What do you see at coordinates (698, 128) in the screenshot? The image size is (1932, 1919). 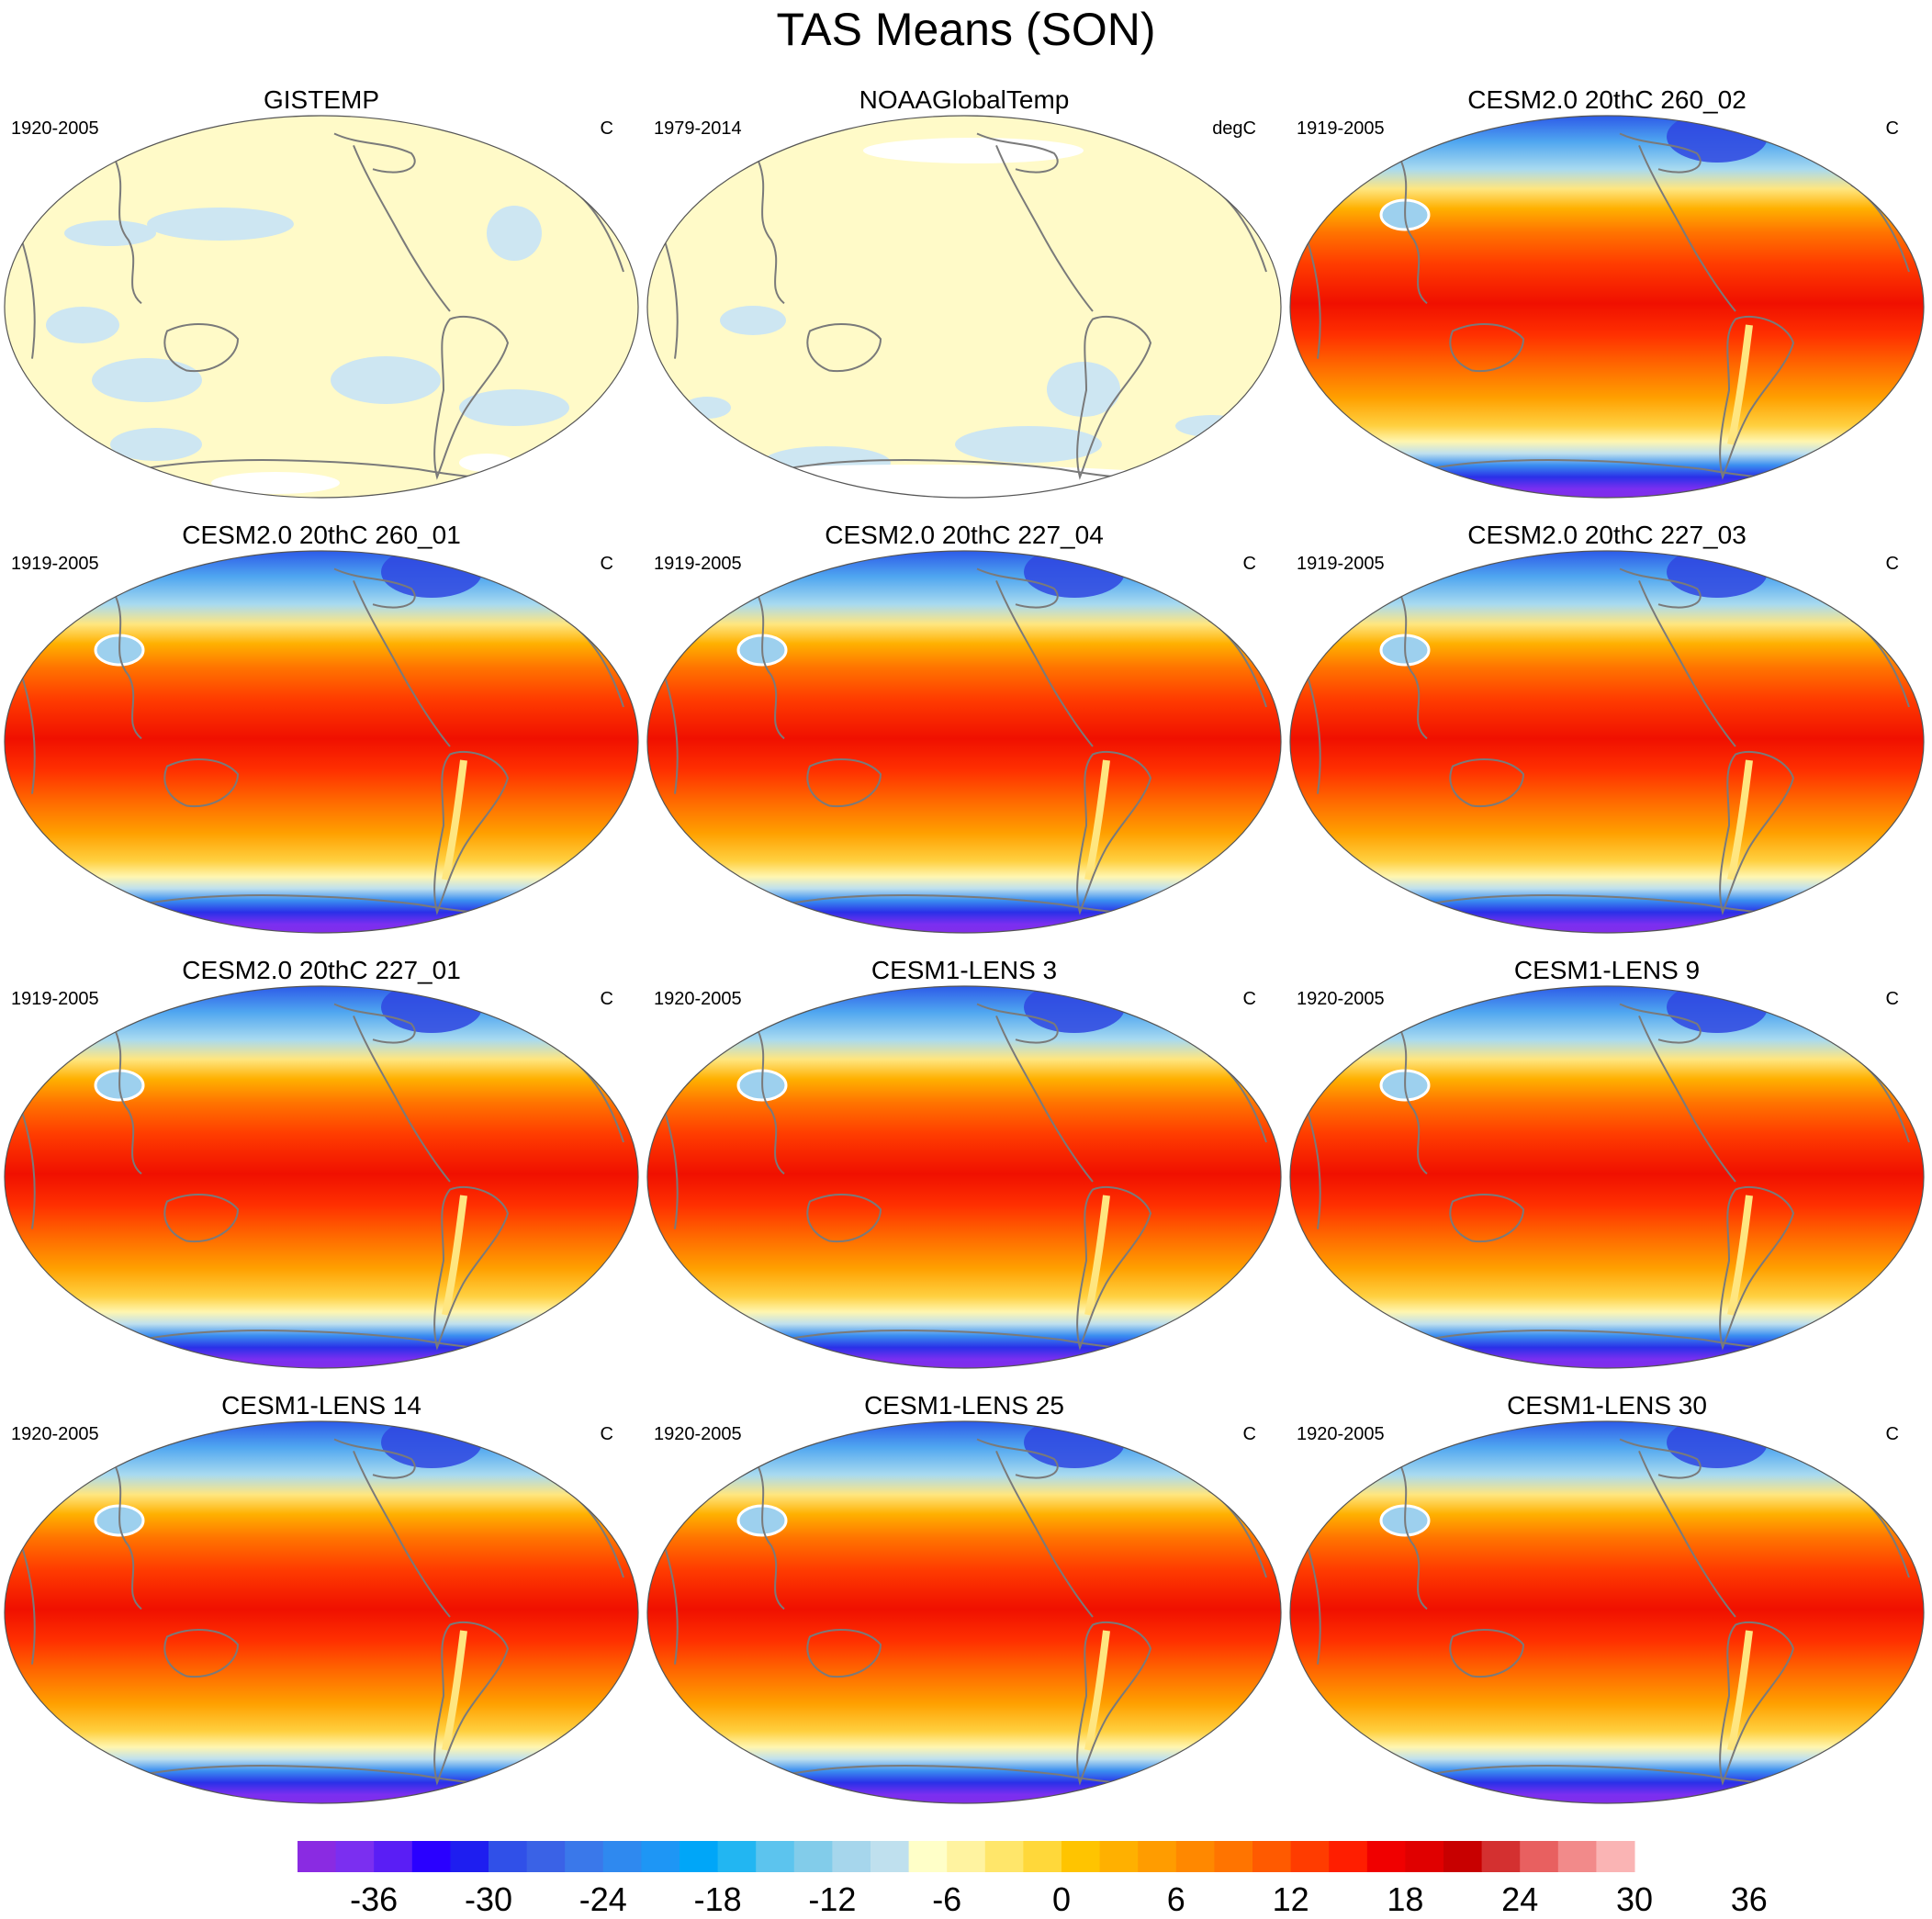 I see `panel-period: 1979-2014` at bounding box center [698, 128].